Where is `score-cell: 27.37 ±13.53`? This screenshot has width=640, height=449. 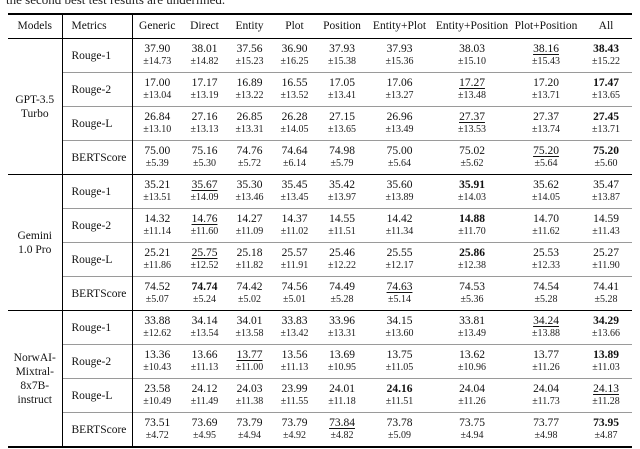 score-cell: 27.37 ±13.53 is located at coordinates (472, 123).